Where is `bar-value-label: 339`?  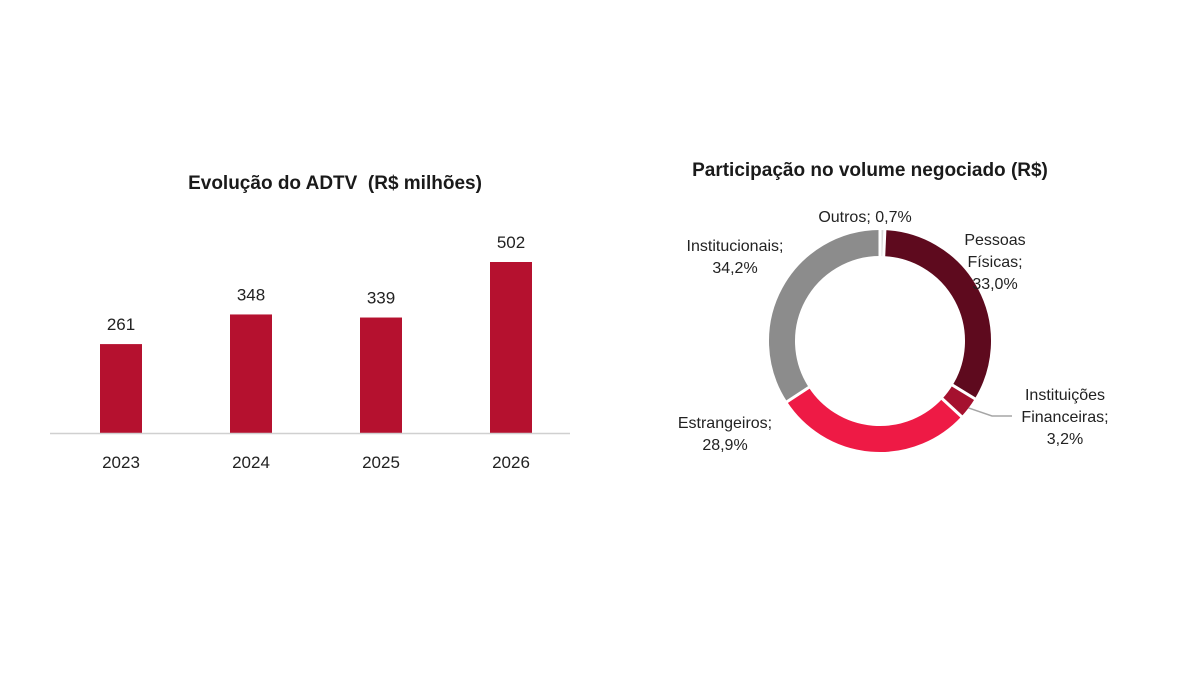
bar-value-label: 339 is located at coordinates (381, 298).